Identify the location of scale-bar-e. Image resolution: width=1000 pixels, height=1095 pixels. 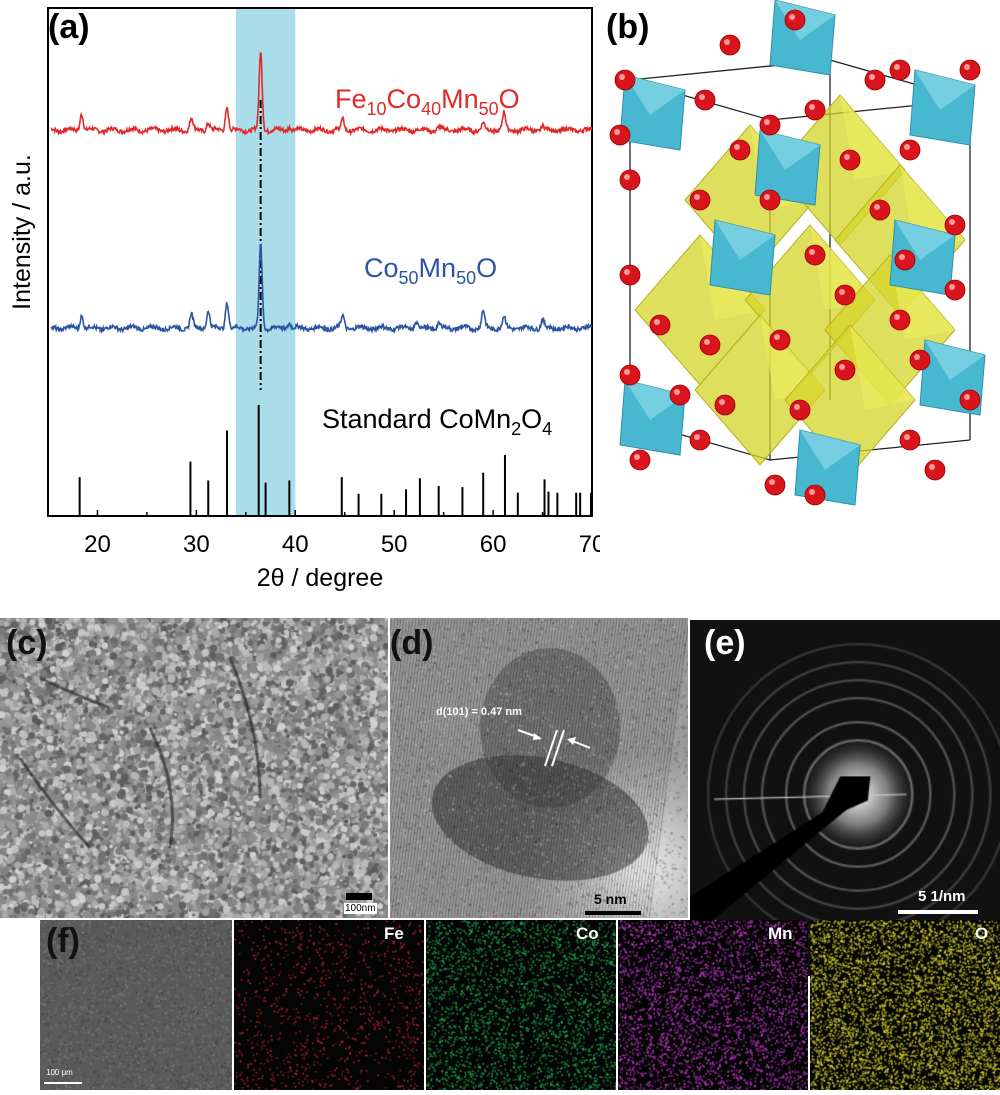
(938, 912).